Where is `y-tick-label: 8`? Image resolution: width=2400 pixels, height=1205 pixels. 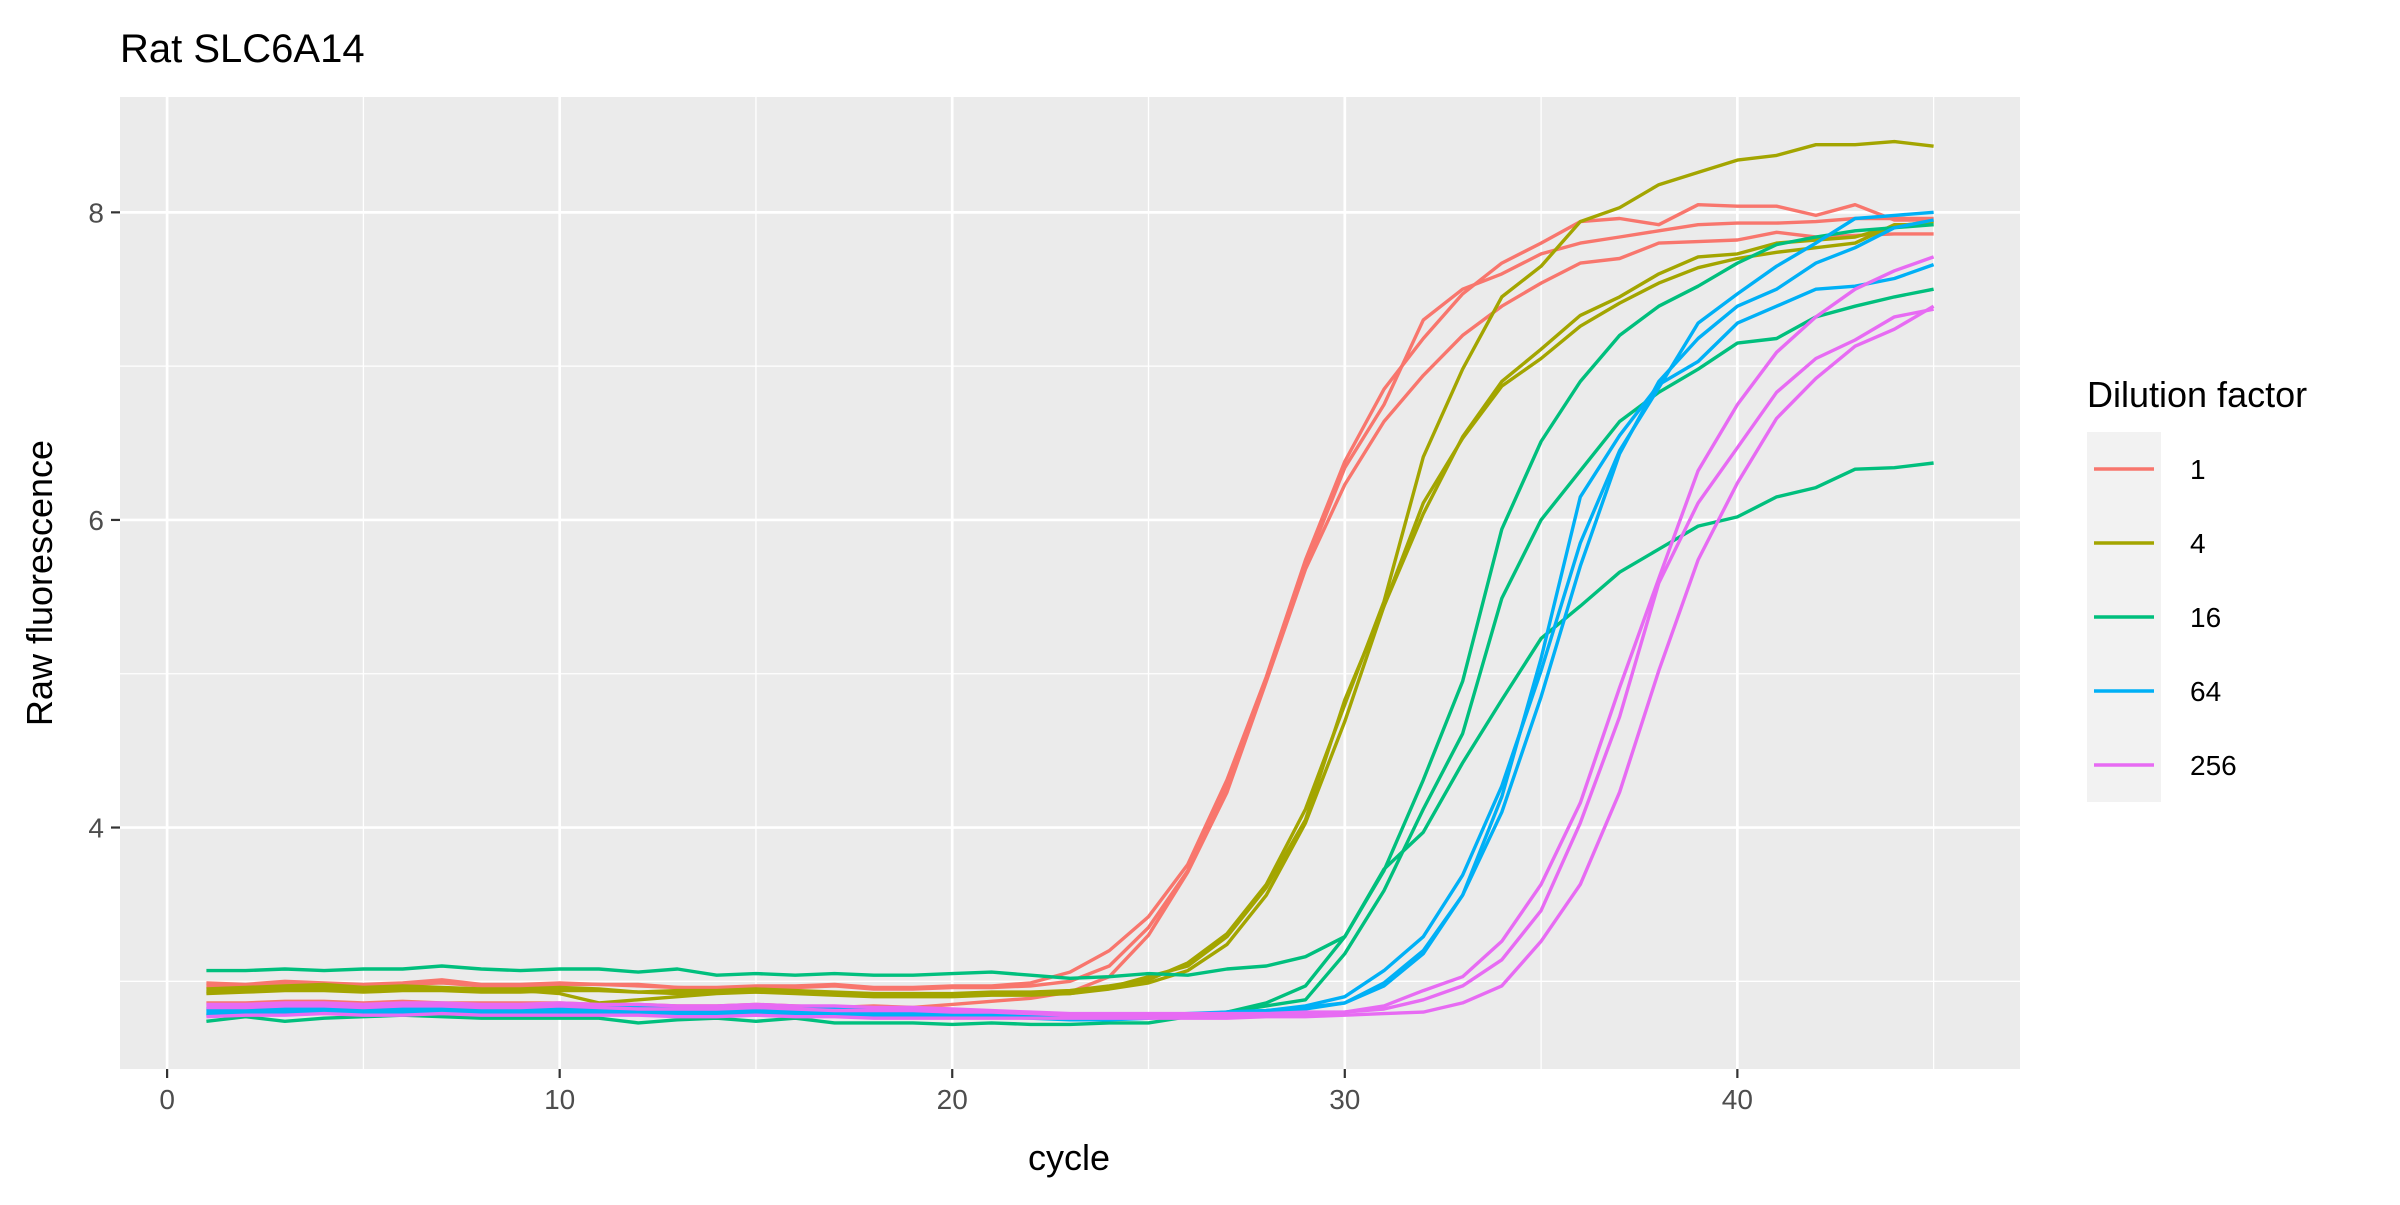 y-tick-label: 8 is located at coordinates (96, 212).